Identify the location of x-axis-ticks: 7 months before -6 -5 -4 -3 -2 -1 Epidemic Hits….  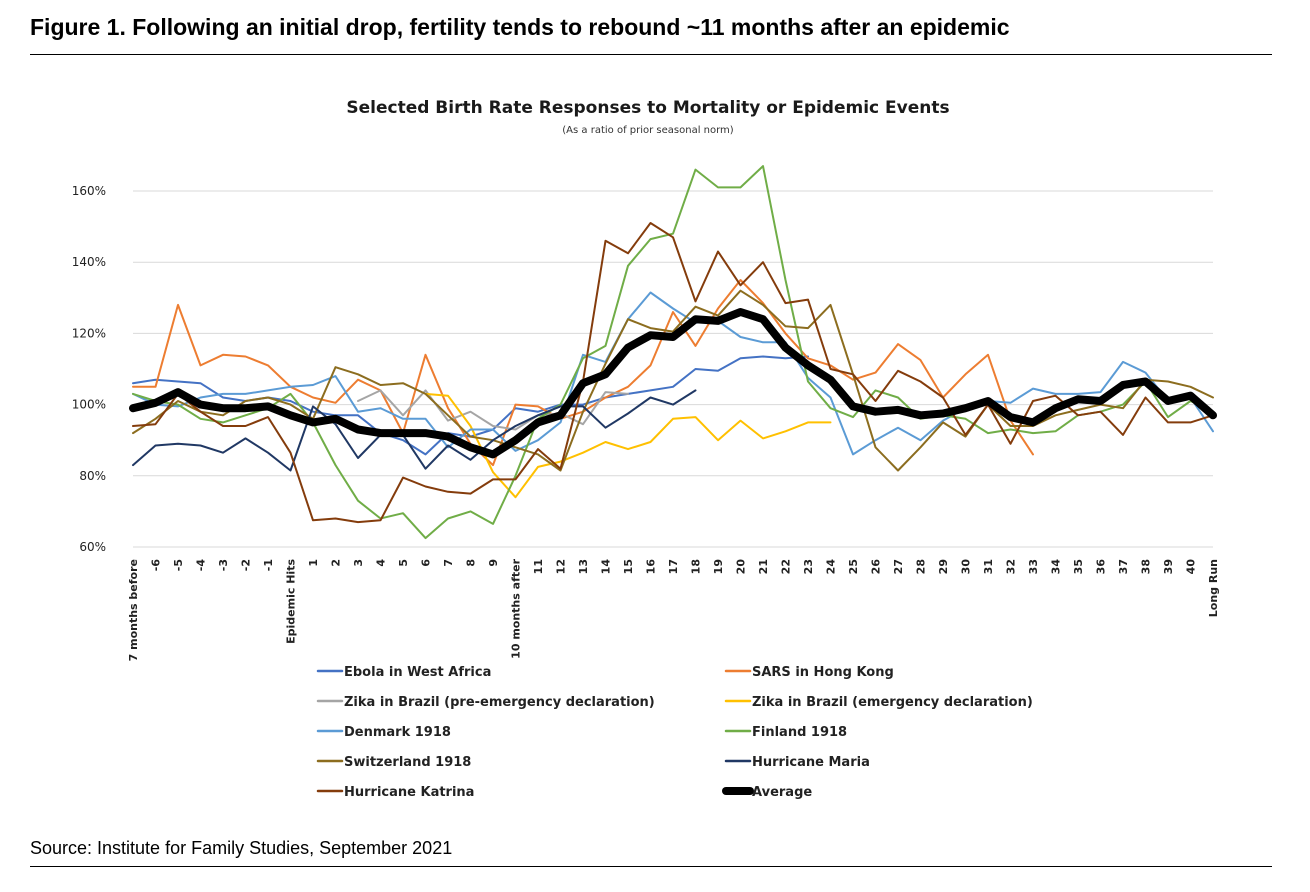
(673, 609).